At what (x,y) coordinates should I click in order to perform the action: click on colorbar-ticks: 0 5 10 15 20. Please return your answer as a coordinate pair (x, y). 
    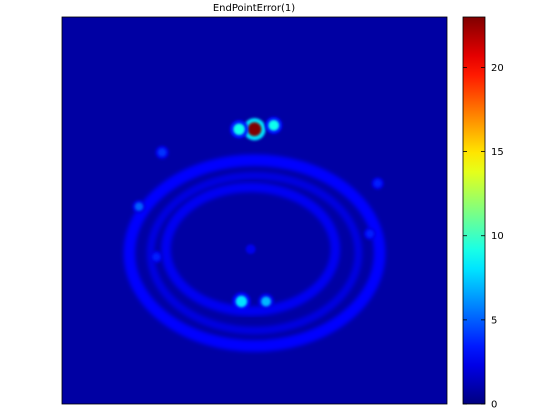
    Looking at the image, I should click on (483, 237).